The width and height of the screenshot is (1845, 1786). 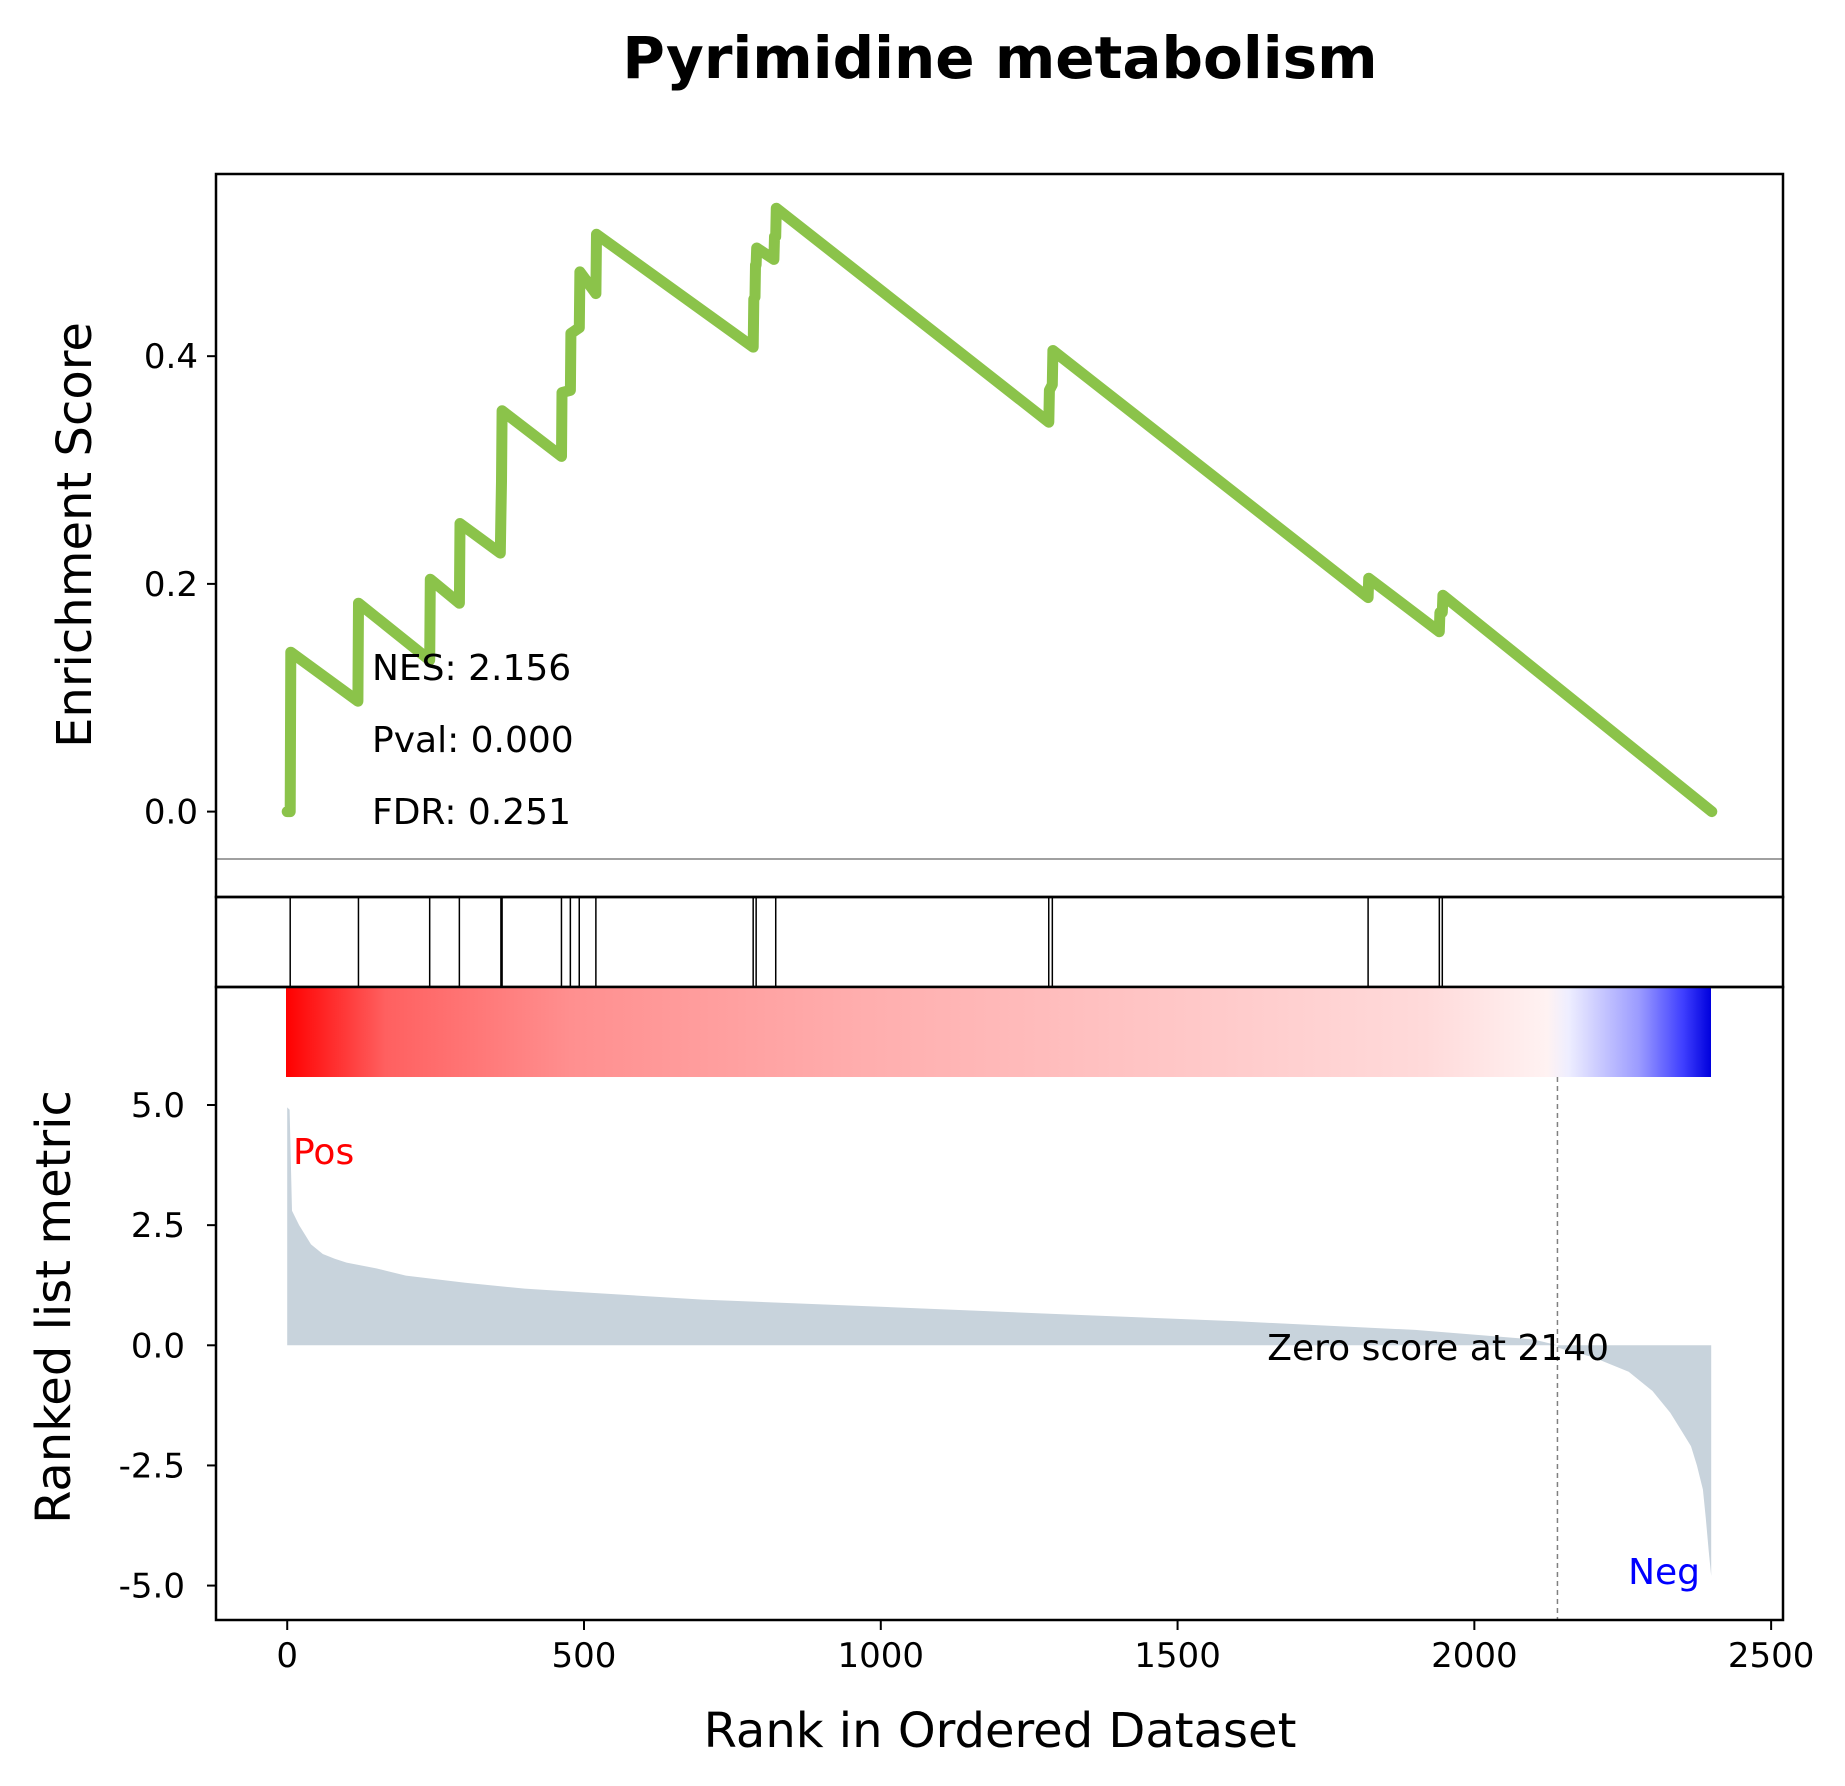 I want to click on x-tick-label: 1500, so click(x=1177, y=1656).